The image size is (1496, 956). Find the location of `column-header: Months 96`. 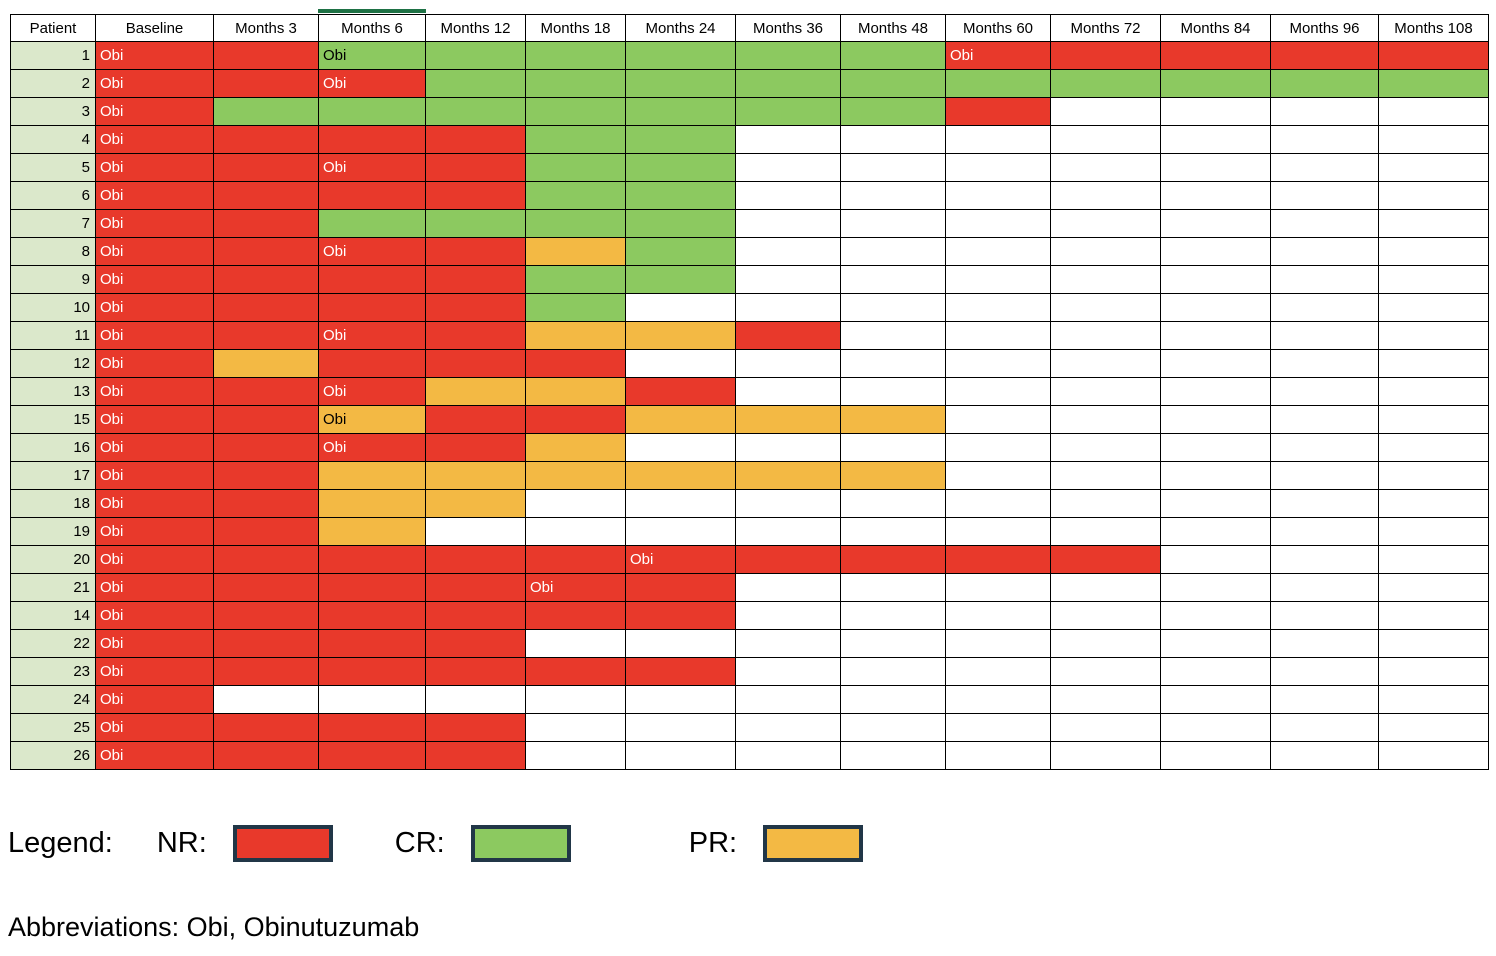

column-header: Months 96 is located at coordinates (1324, 28).